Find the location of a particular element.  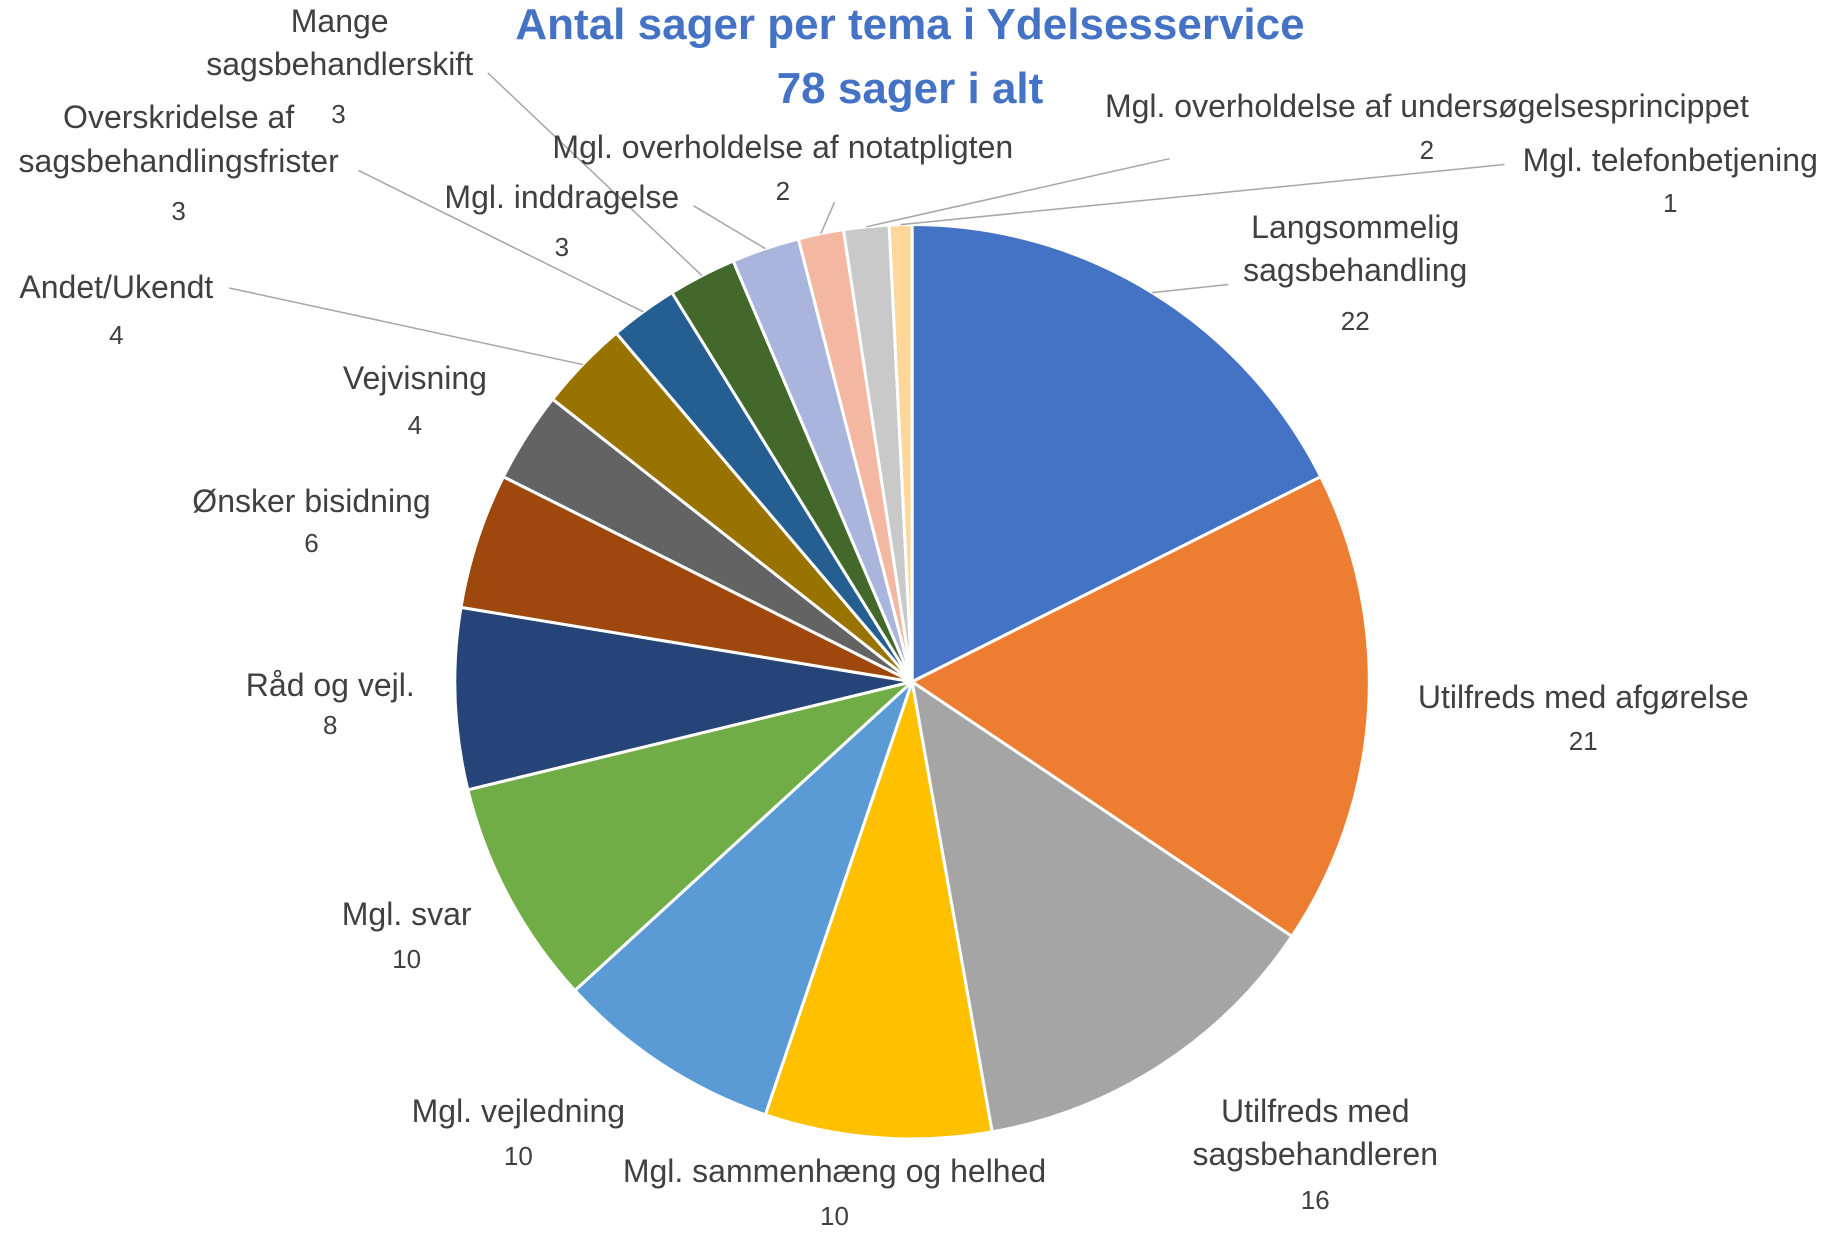

slice-label: Mgl. svar is located at coordinates (406, 914).